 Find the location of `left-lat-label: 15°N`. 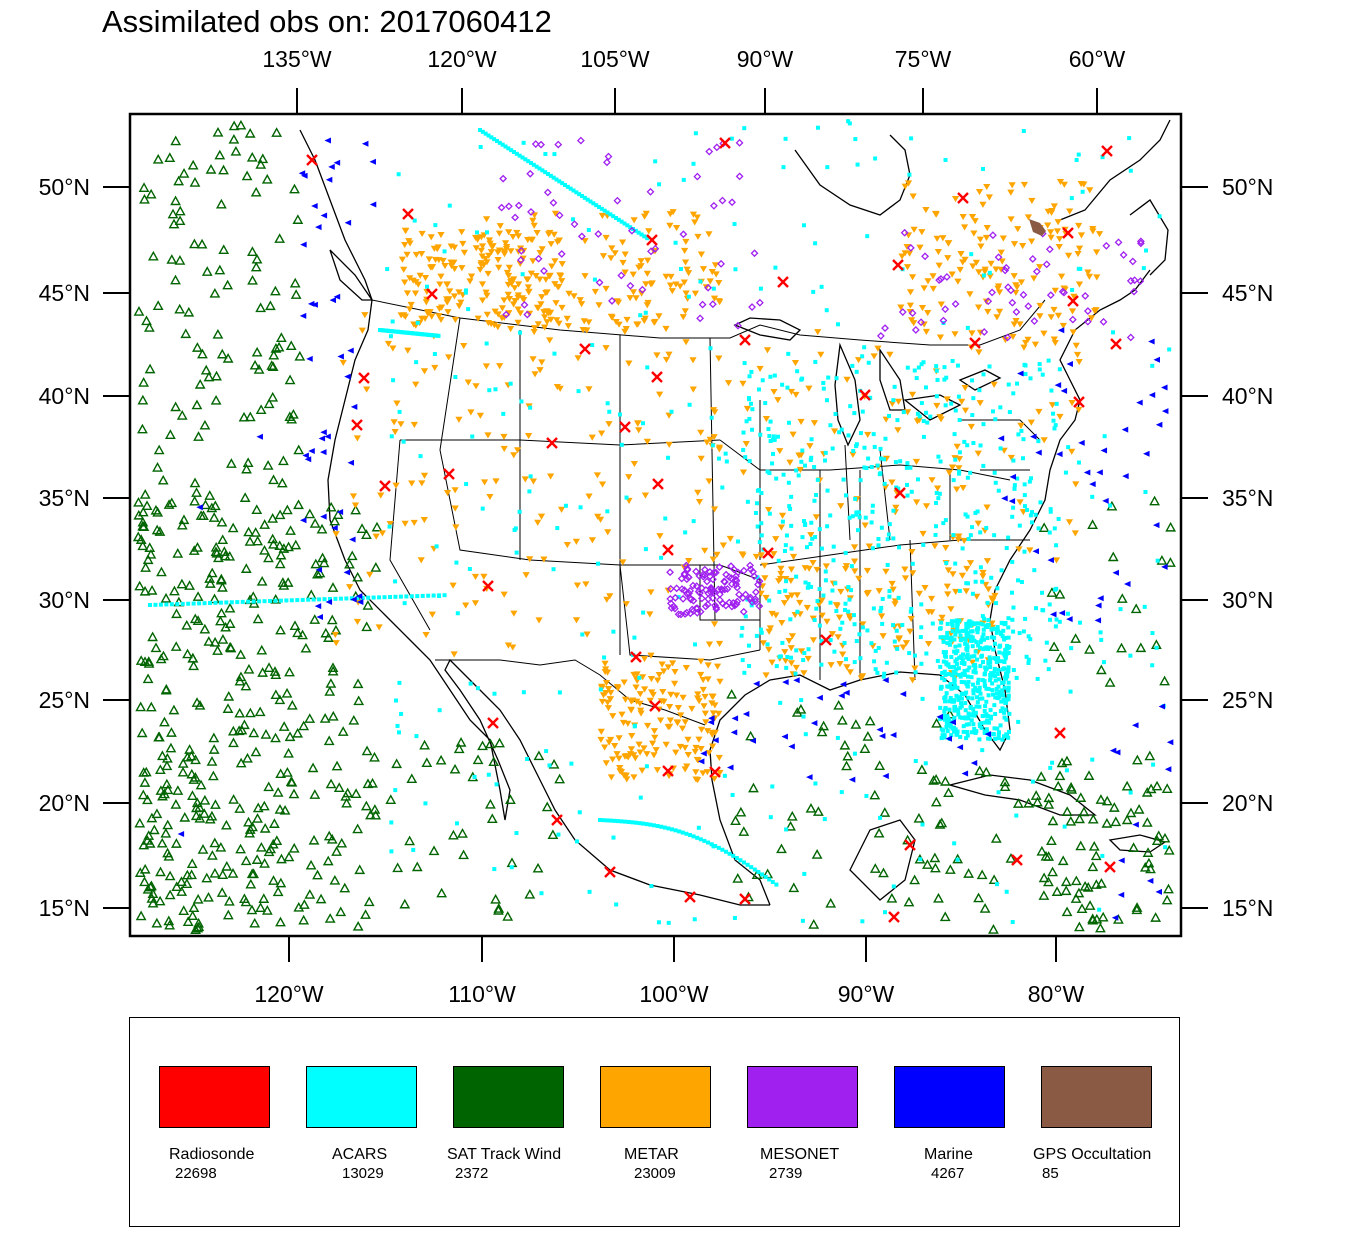

left-lat-label: 15°N is located at coordinates (64, 908).